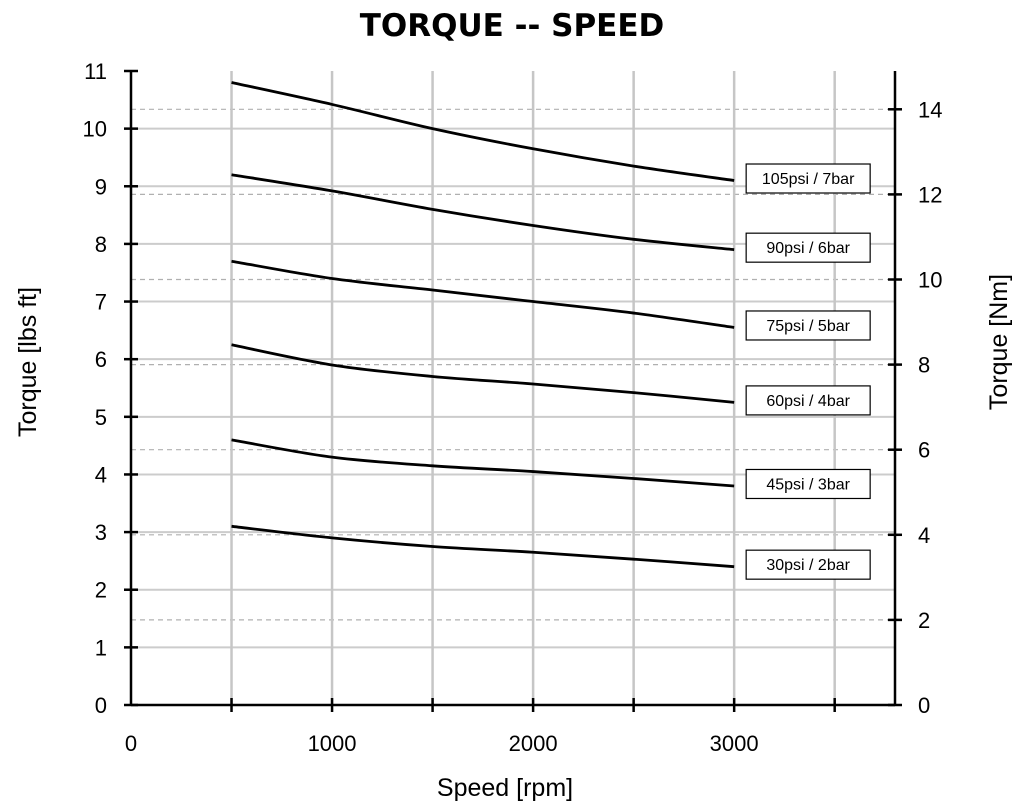 The width and height of the screenshot is (1024, 811). What do you see at coordinates (101, 302) in the screenshot?
I see `y-tick-label: 7` at bounding box center [101, 302].